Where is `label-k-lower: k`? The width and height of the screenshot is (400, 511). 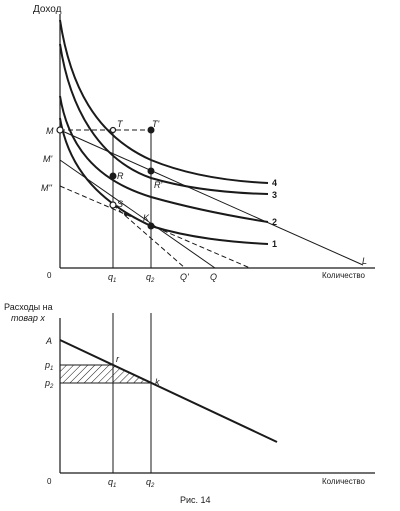 label-k-lower: k is located at coordinates (157, 382).